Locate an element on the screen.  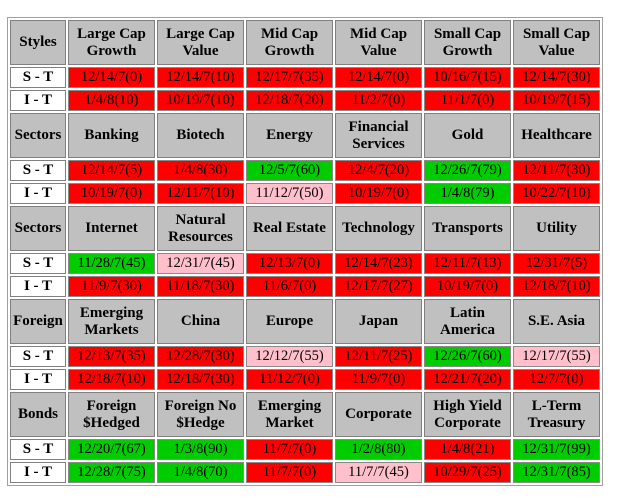
column-header-emerging-market: Emerging Market is located at coordinates (289, 414).